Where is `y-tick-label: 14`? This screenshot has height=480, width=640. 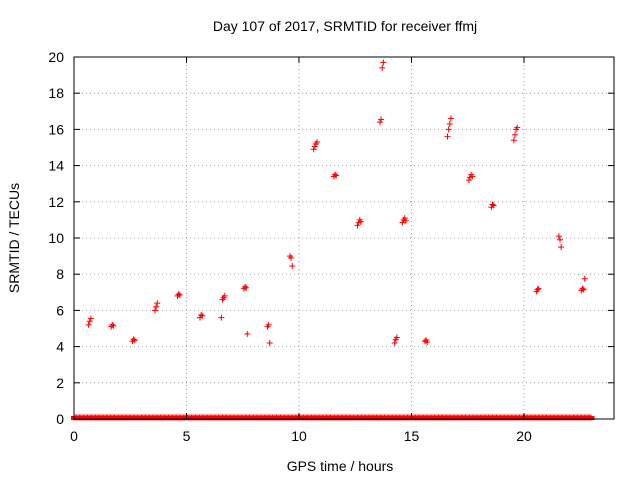 y-tick-label: 14 is located at coordinates (56, 166).